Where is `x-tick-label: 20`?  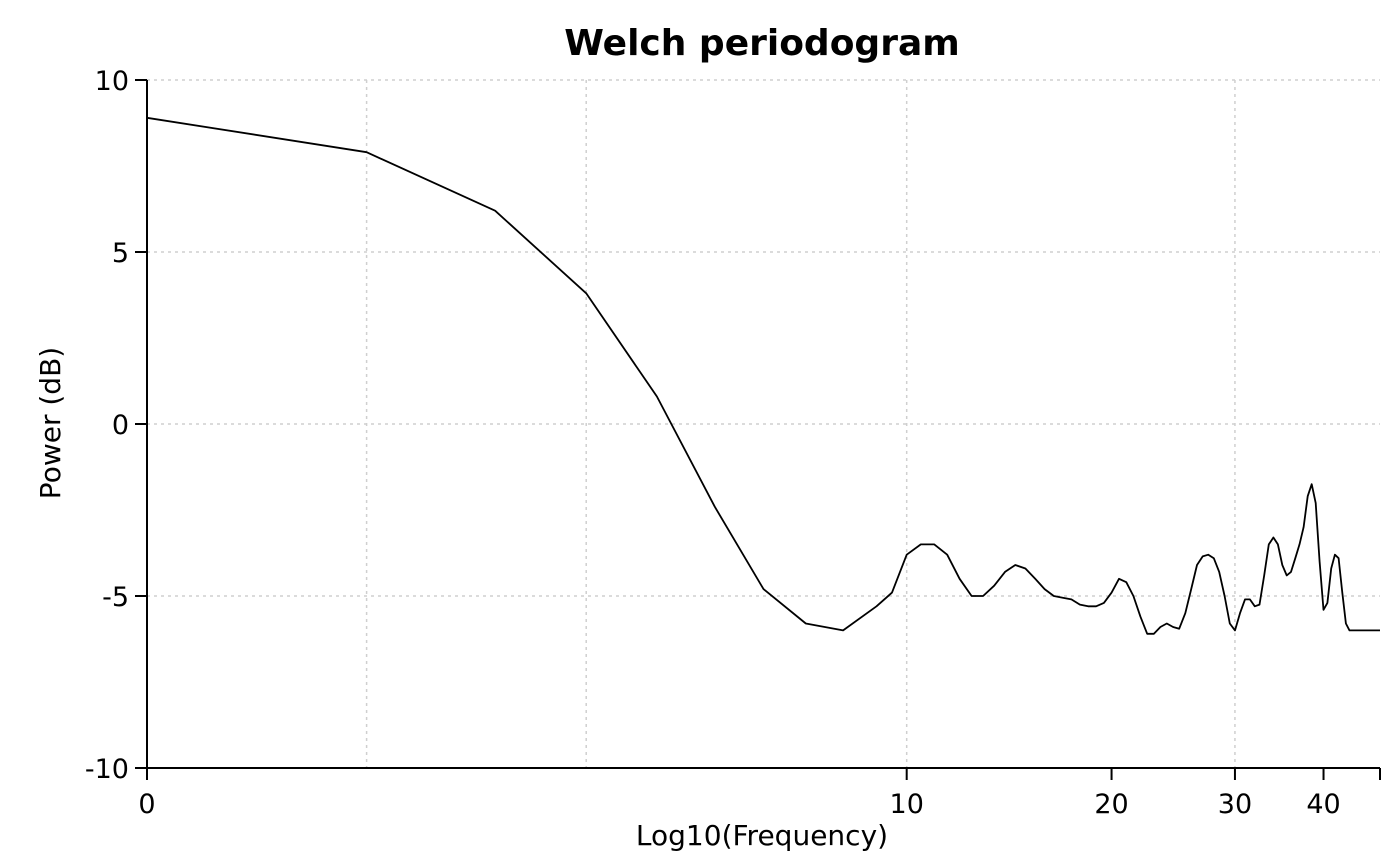
x-tick-label: 20 is located at coordinates (1111, 804).